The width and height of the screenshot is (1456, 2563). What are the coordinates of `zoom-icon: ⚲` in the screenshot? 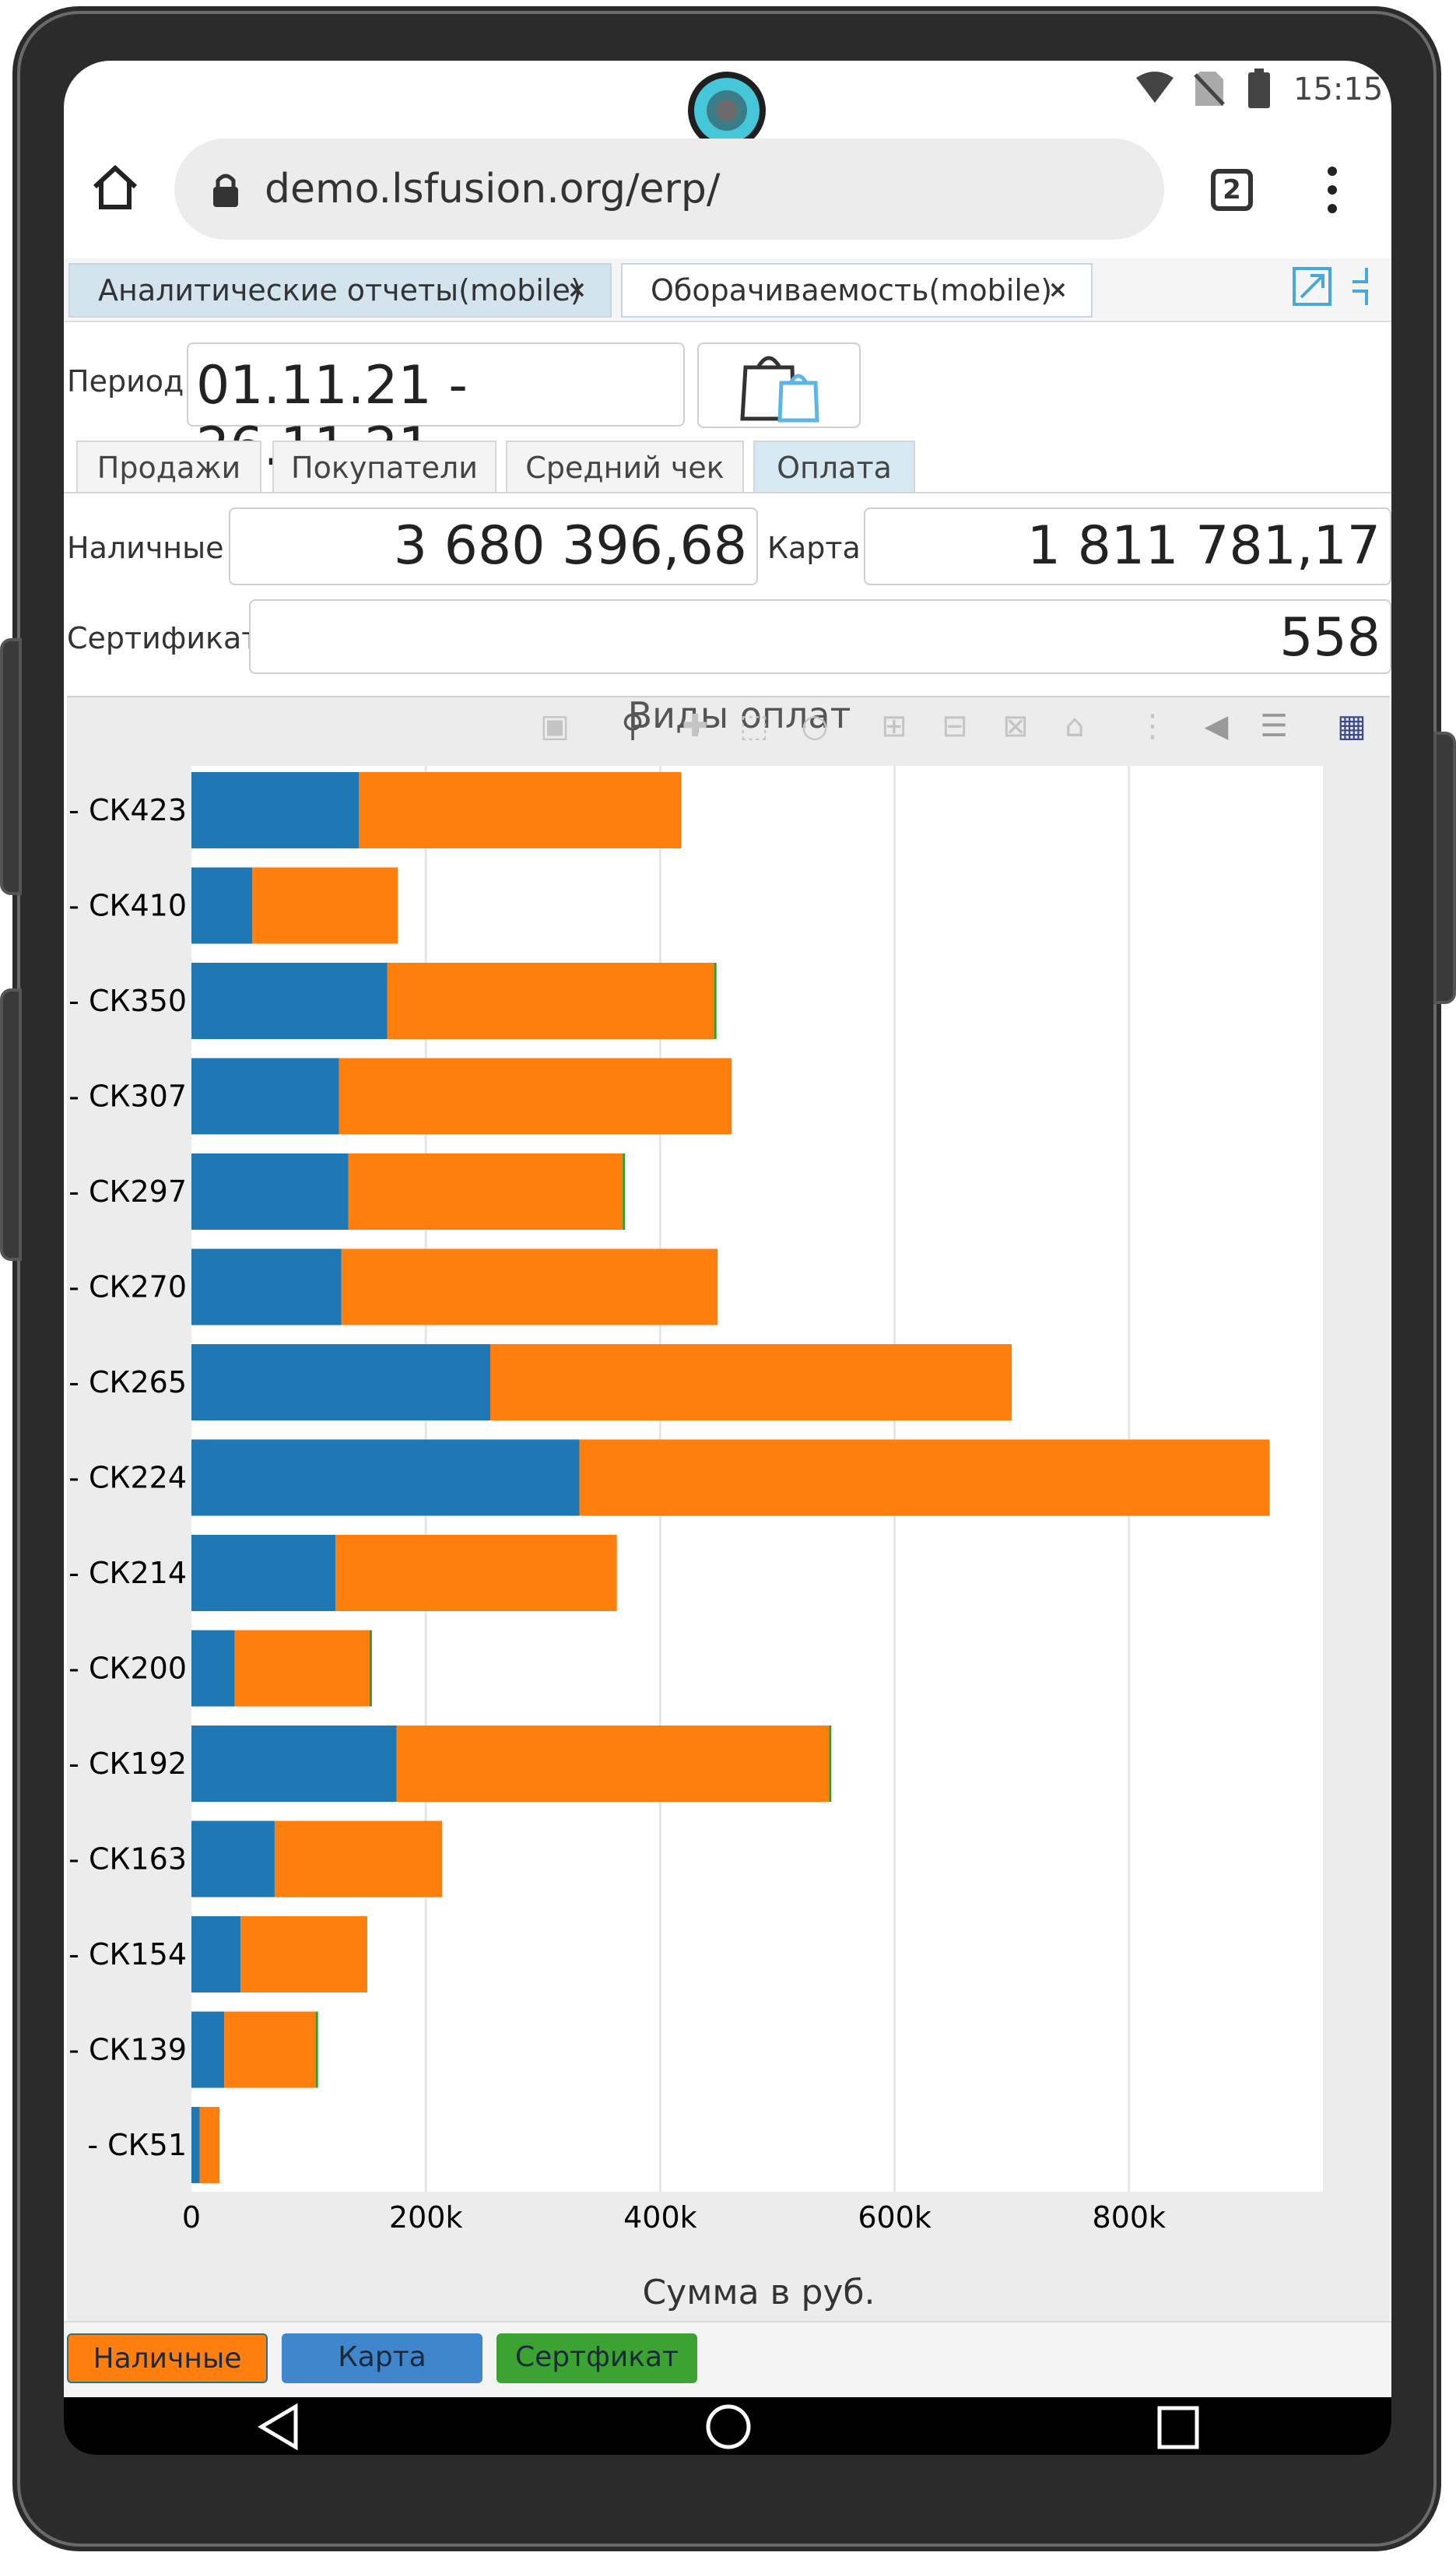 It's located at (632, 726).